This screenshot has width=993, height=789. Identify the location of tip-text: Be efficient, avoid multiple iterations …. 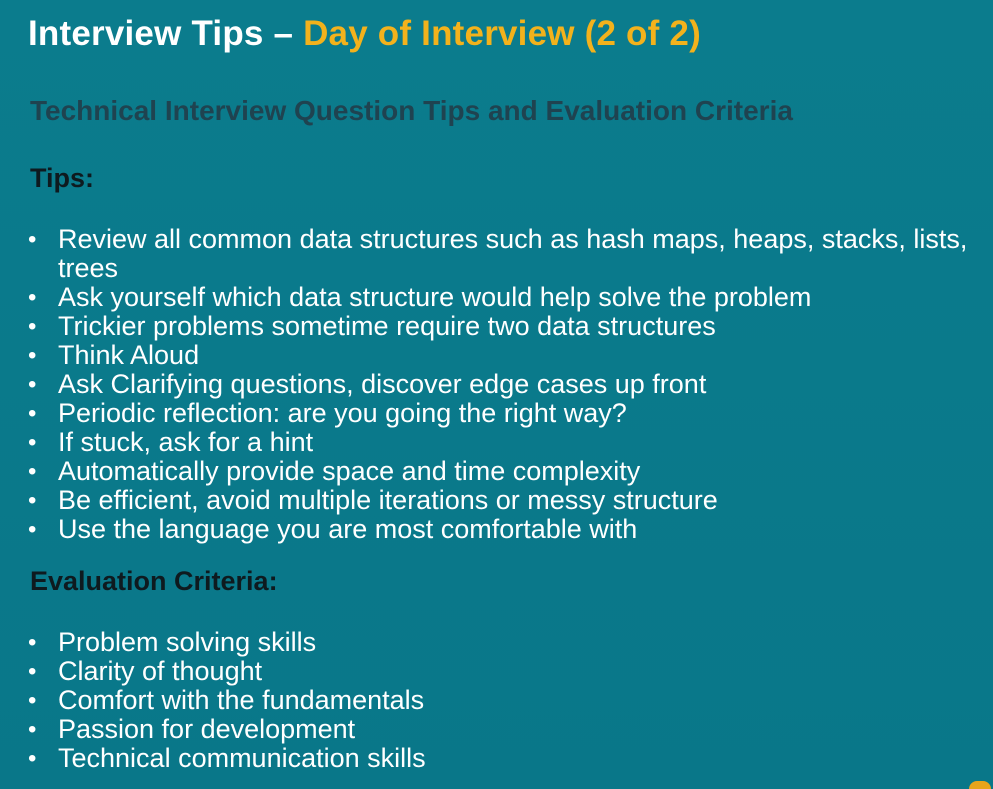
(388, 500).